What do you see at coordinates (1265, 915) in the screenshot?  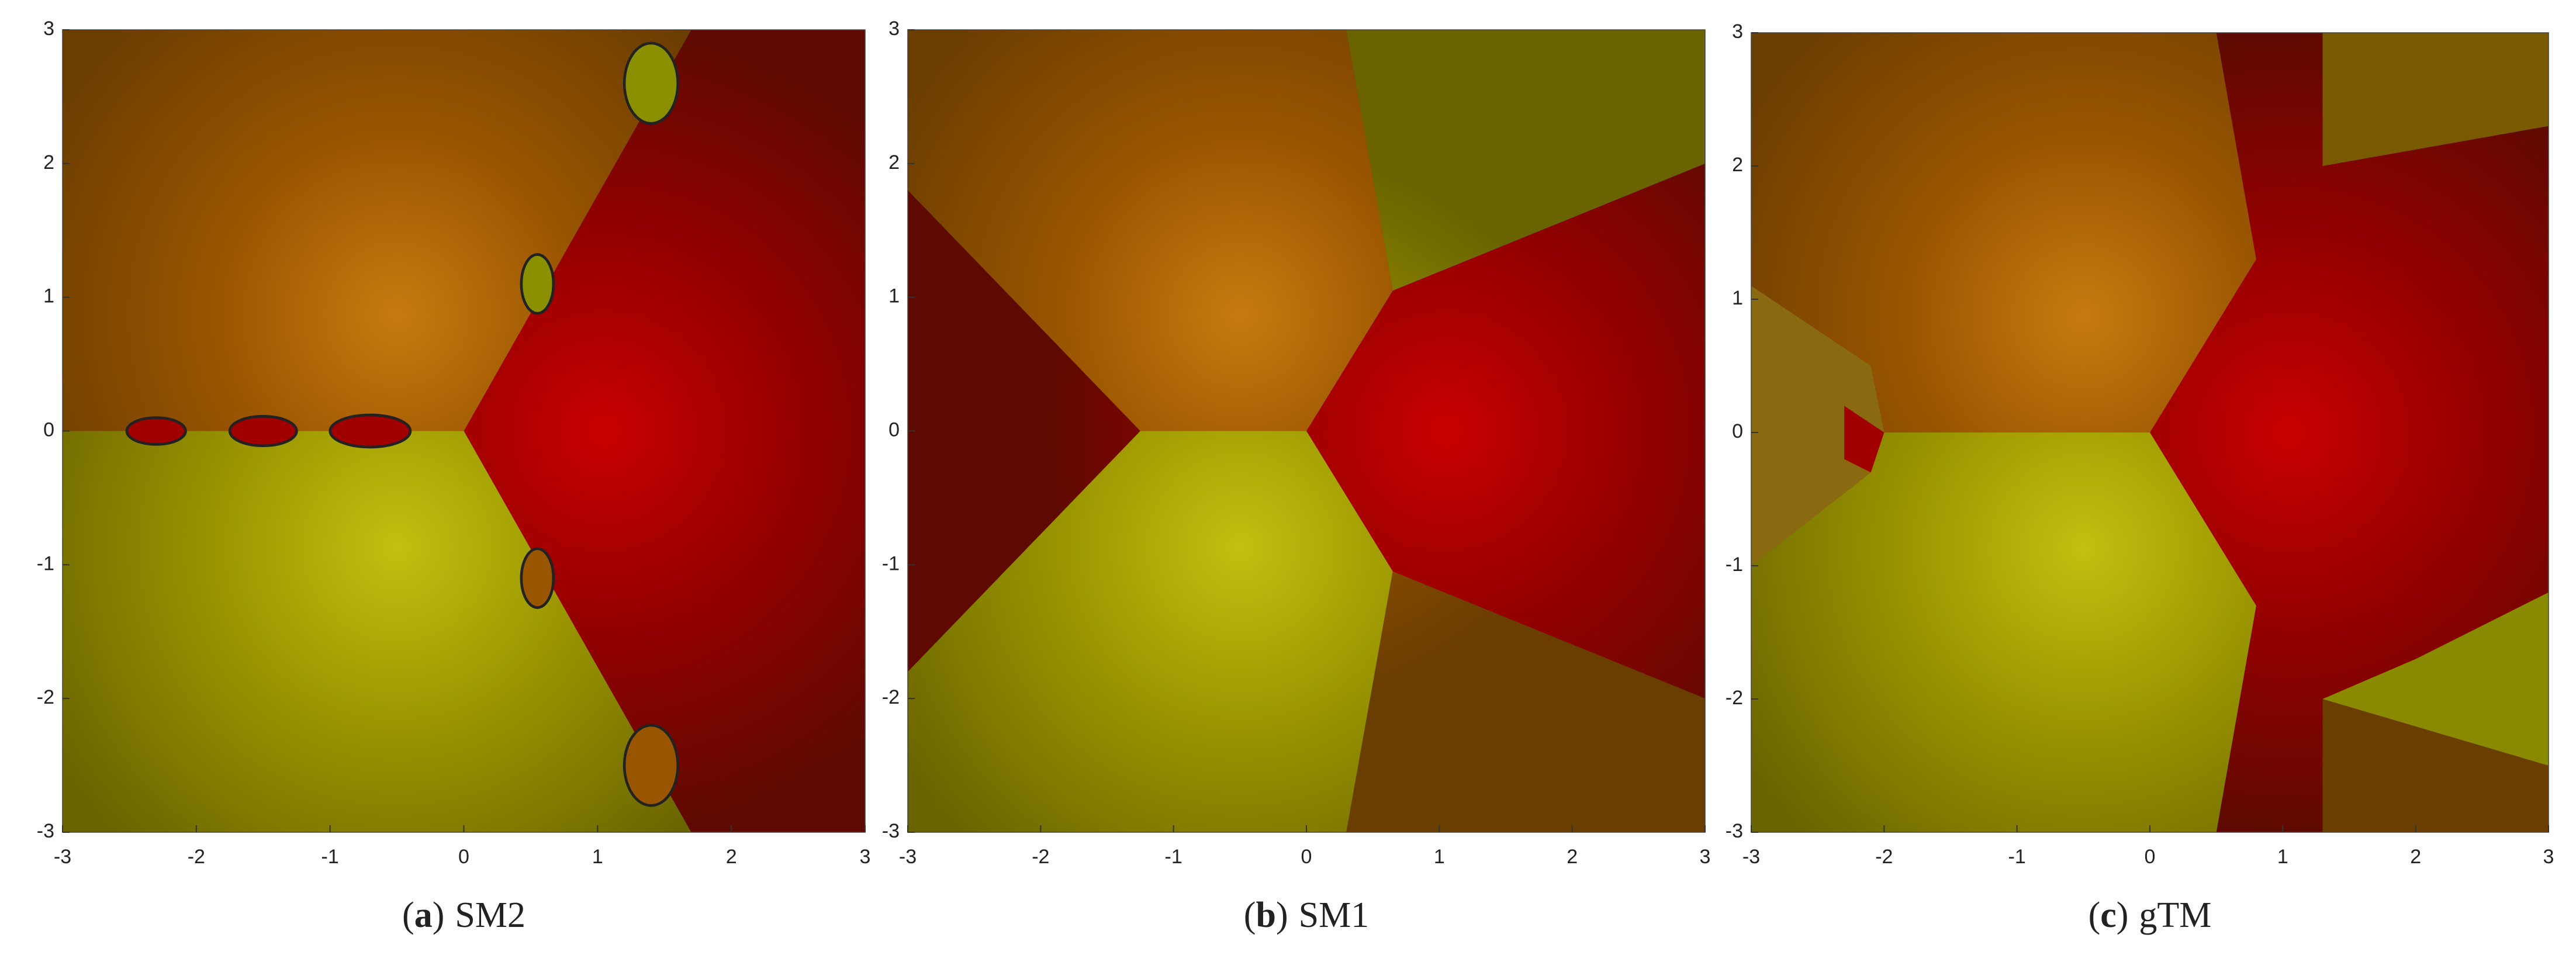 I see `caption-label: b` at bounding box center [1265, 915].